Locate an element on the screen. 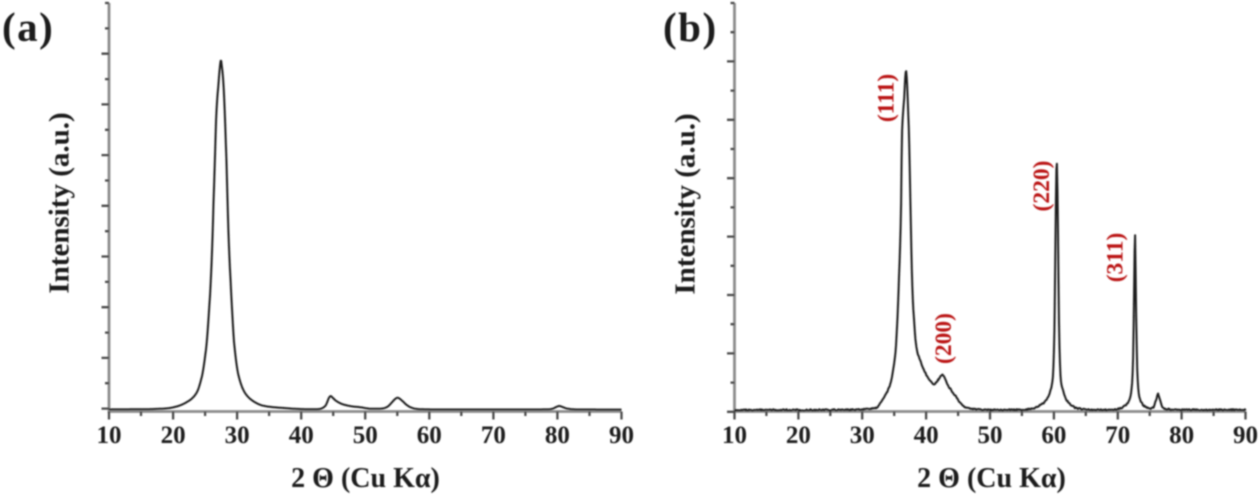 This screenshot has width=1260, height=495. svg-text: (b) is located at coordinates (690, 27).